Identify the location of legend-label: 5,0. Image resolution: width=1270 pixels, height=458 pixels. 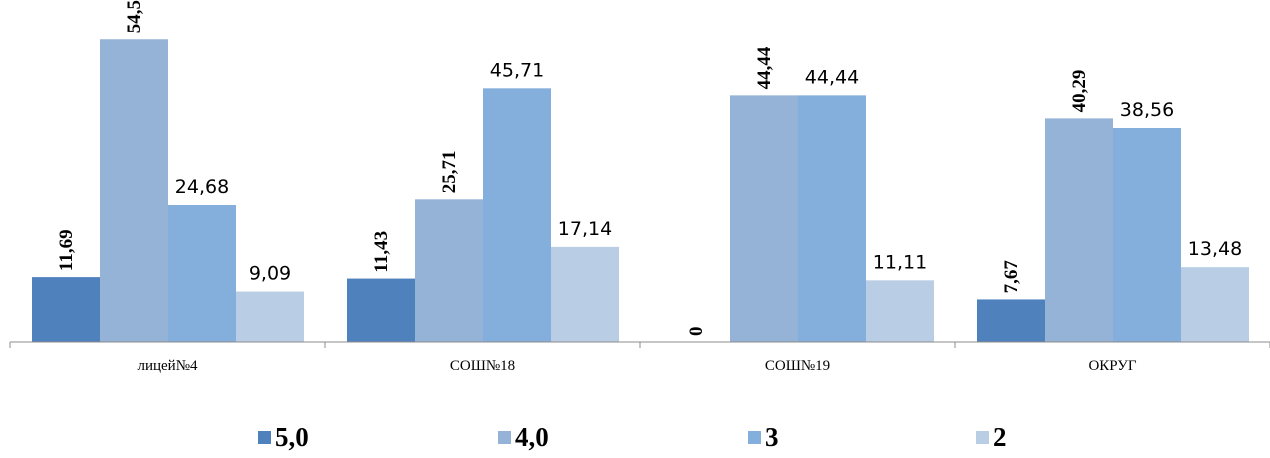
(292, 437).